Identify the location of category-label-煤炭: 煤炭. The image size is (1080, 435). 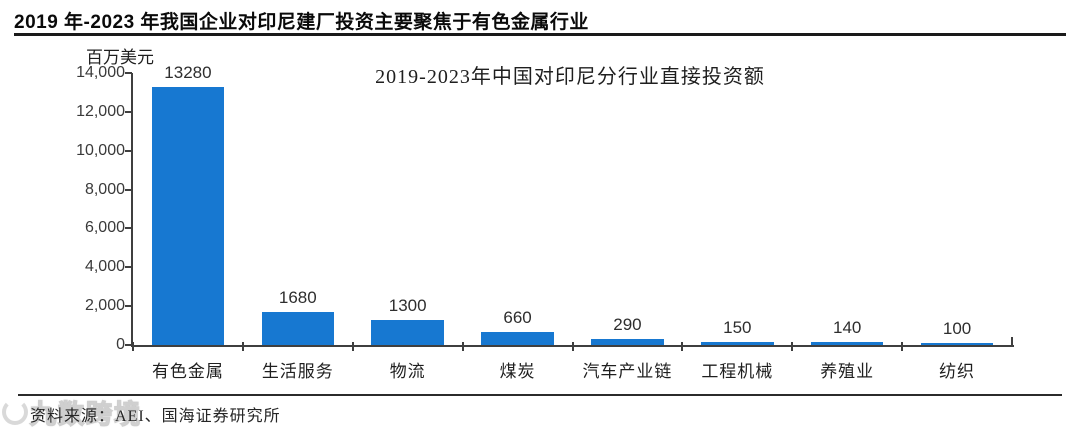
(517, 371).